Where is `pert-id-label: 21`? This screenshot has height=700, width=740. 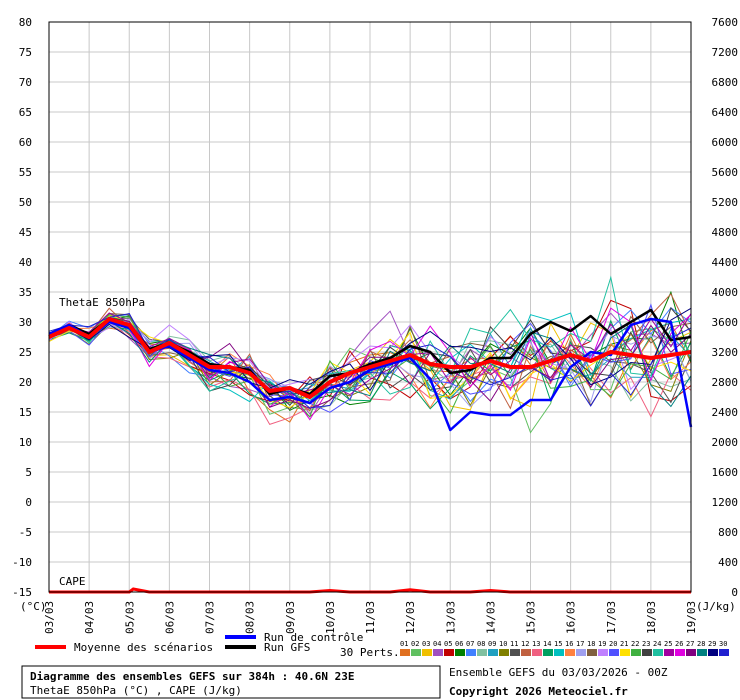 pert-id-label: 21 is located at coordinates (624, 644).